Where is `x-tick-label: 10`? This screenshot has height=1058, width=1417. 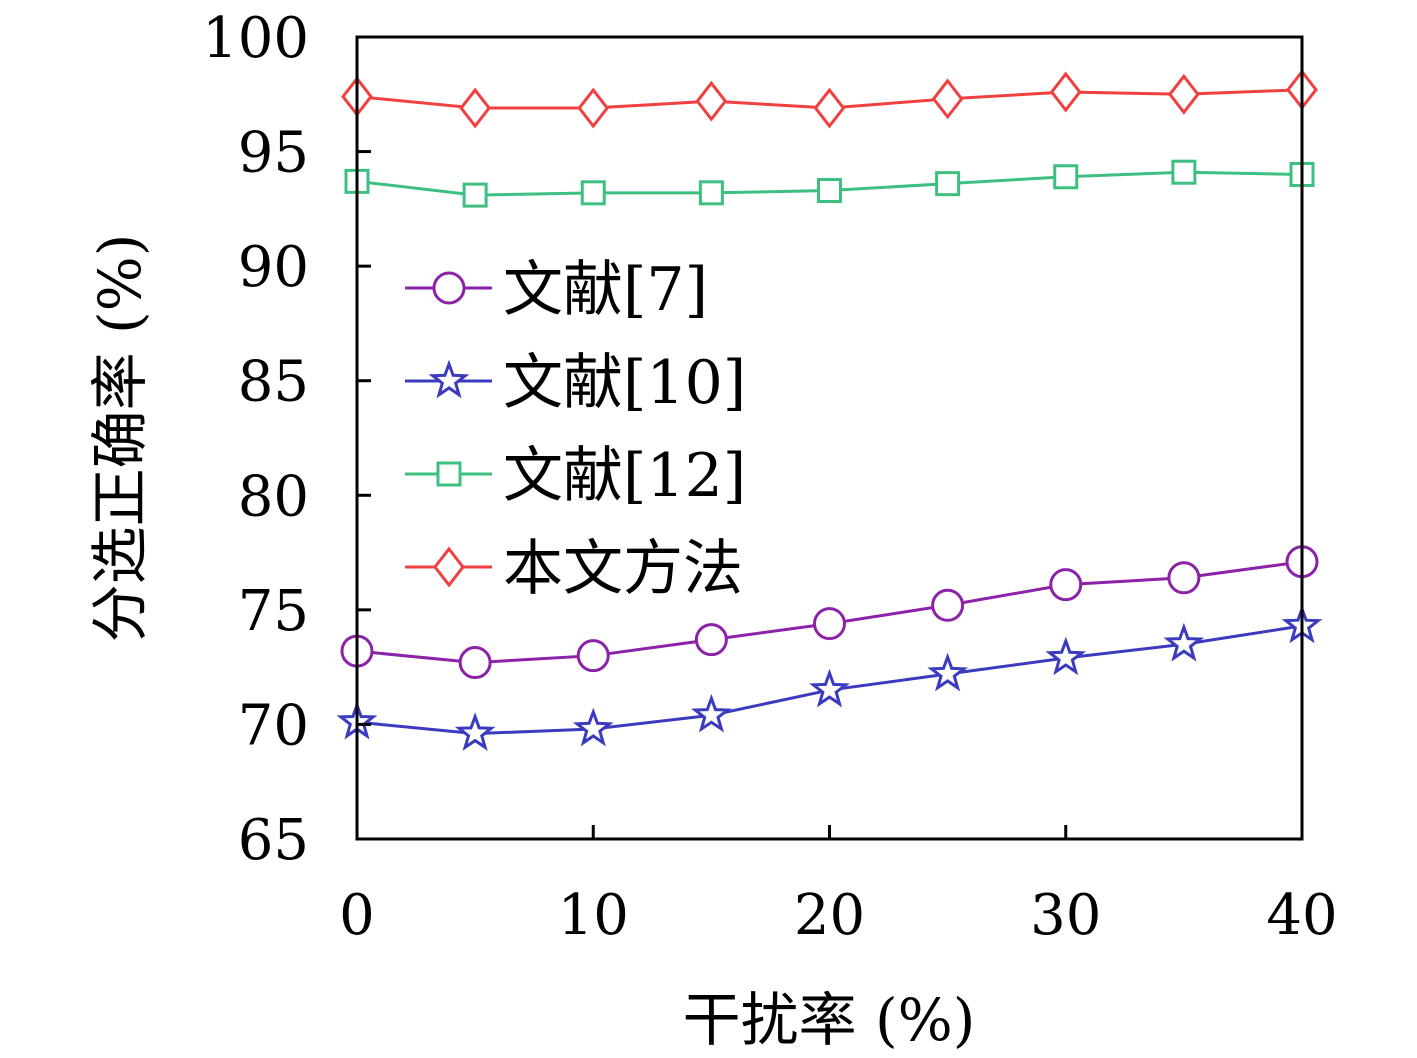 x-tick-label: 10 is located at coordinates (593, 915).